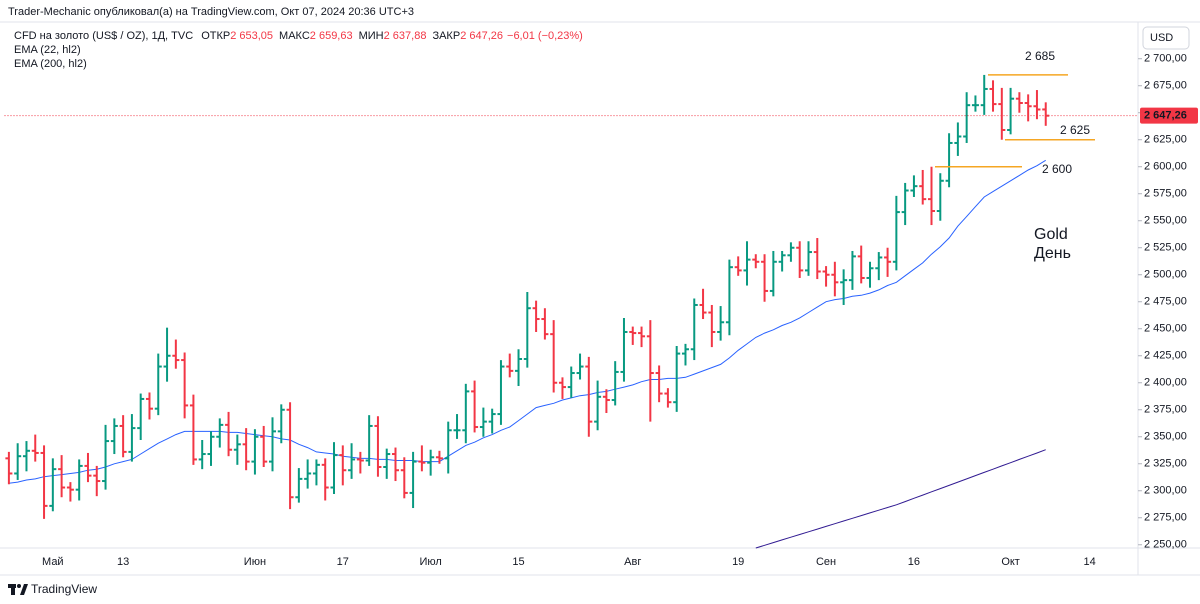  Describe the element at coordinates (343, 562) in the screenshot. I see `x-tick-label: 17` at that location.